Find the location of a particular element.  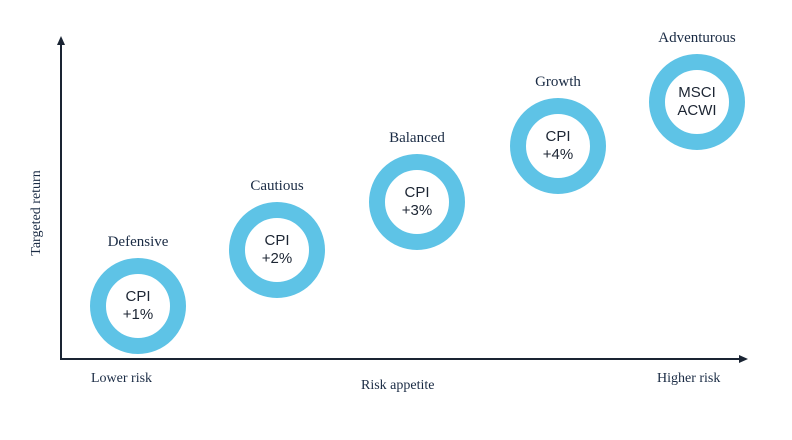

target-ring: CPI +1% is located at coordinates (138, 306).